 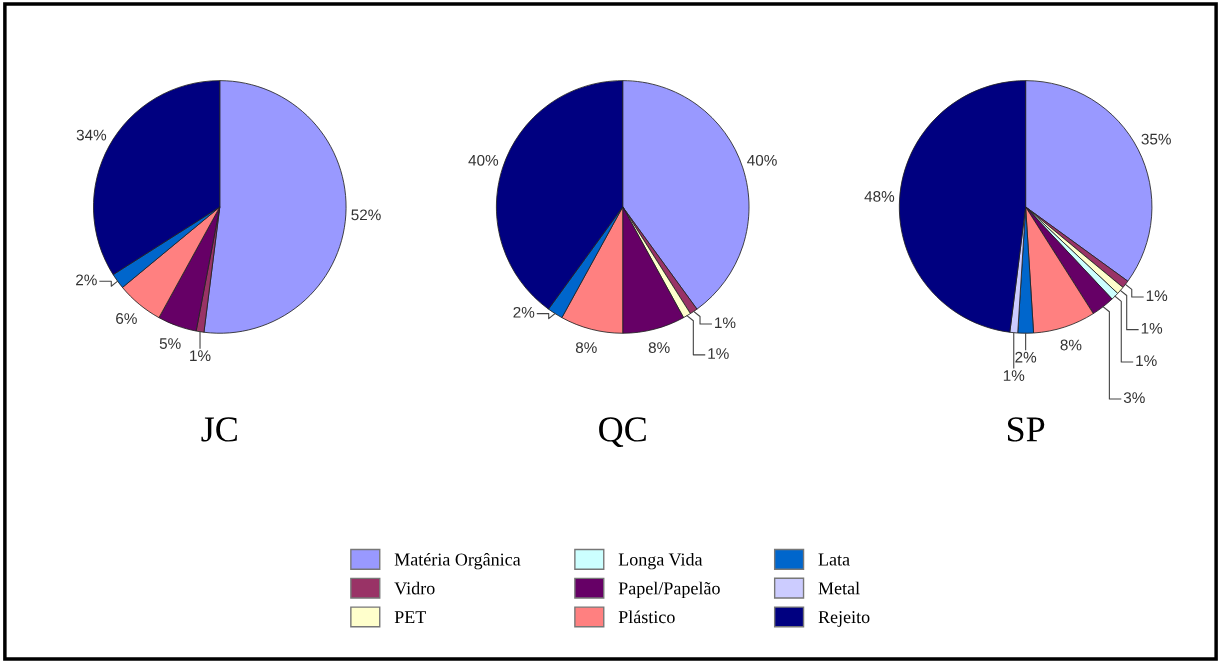 I want to click on legend-label: Longa Vida, so click(x=660, y=561).